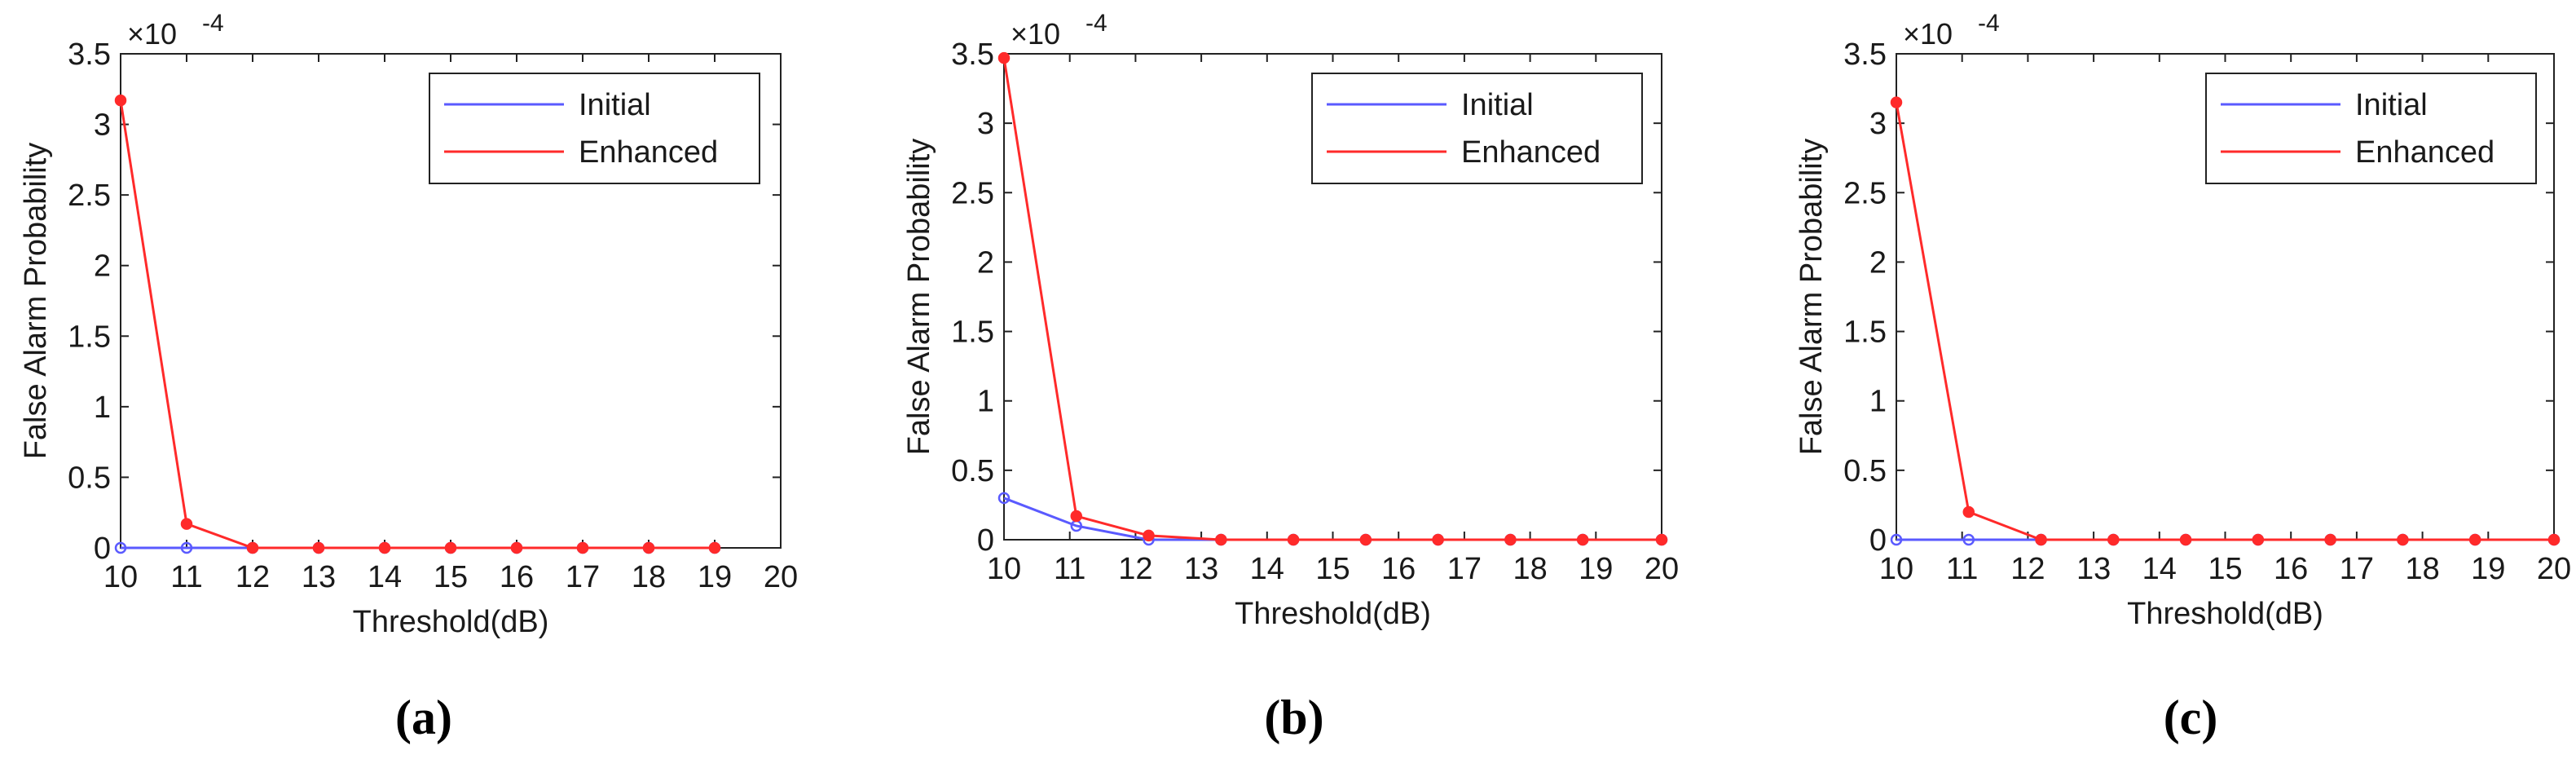  What do you see at coordinates (2191, 717) in the screenshot?
I see `panel-label: (c)` at bounding box center [2191, 717].